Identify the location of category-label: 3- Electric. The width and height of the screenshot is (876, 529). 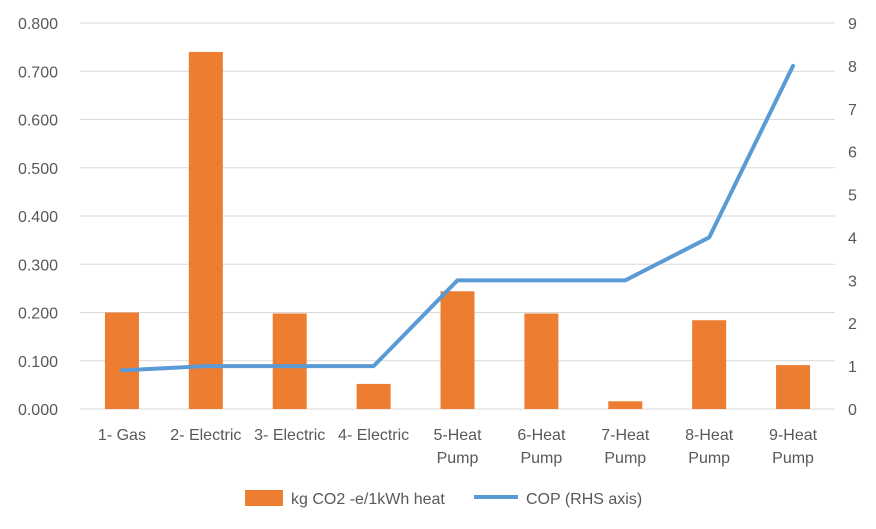
(289, 435).